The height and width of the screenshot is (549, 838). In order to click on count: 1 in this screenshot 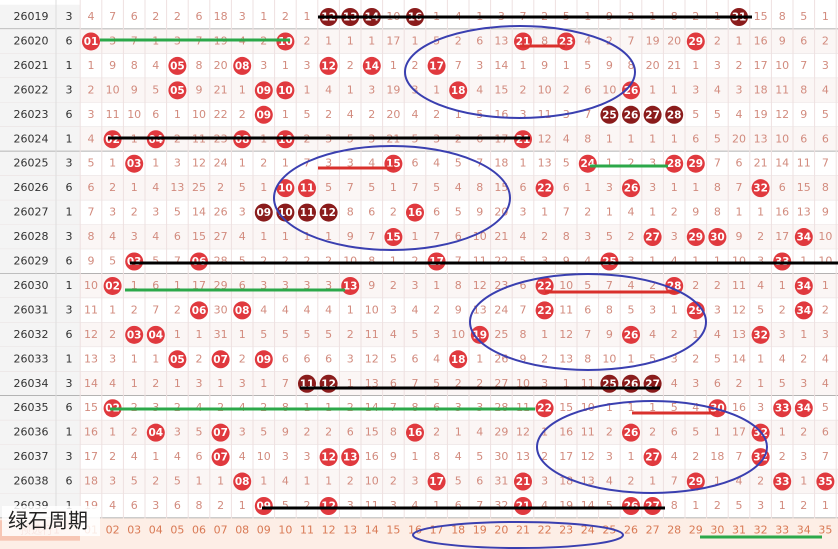, I will do `click(69, 285)`.